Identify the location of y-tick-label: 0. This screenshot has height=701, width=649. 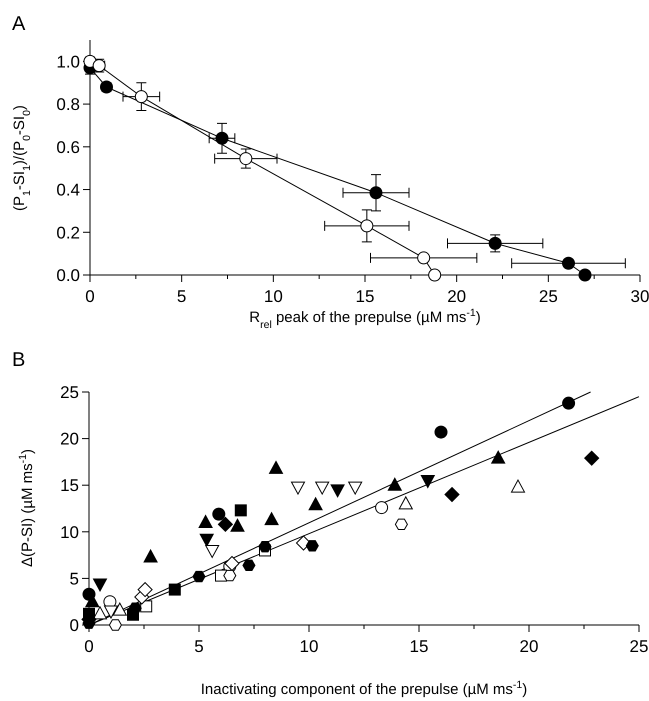
(74, 625).